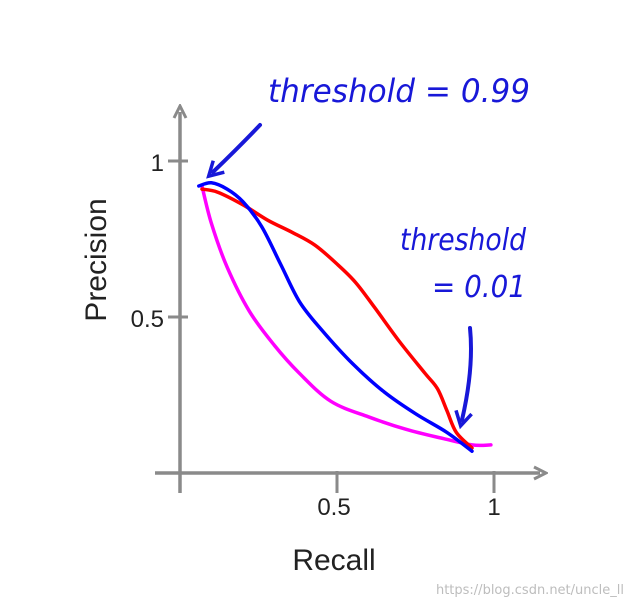  Describe the element at coordinates (399, 91) in the screenshot. I see `annotation-threshold-099: threshold = 0.99` at that location.